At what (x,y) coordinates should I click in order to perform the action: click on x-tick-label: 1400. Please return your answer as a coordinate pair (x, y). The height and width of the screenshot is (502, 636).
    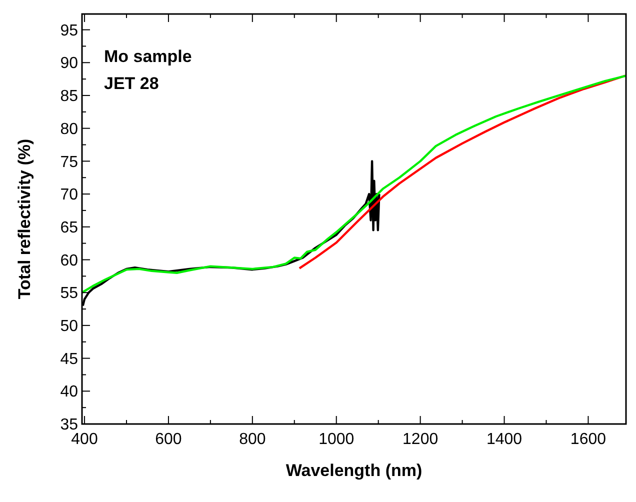
    Looking at the image, I should click on (504, 439).